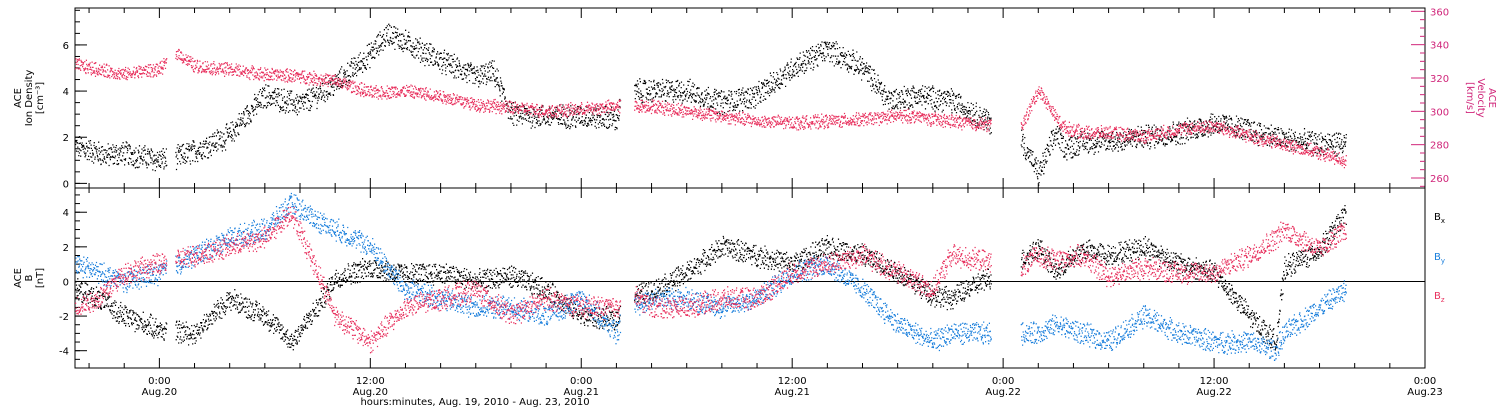 The width and height of the screenshot is (1500, 410). I want to click on y2-label-line: Velocity, so click(1480, 97).